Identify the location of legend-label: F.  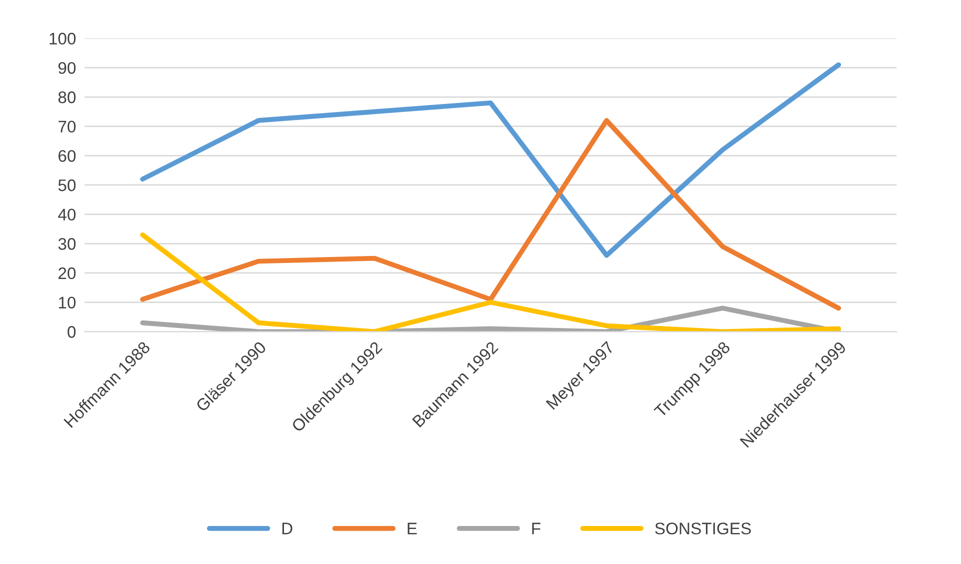
(536, 528).